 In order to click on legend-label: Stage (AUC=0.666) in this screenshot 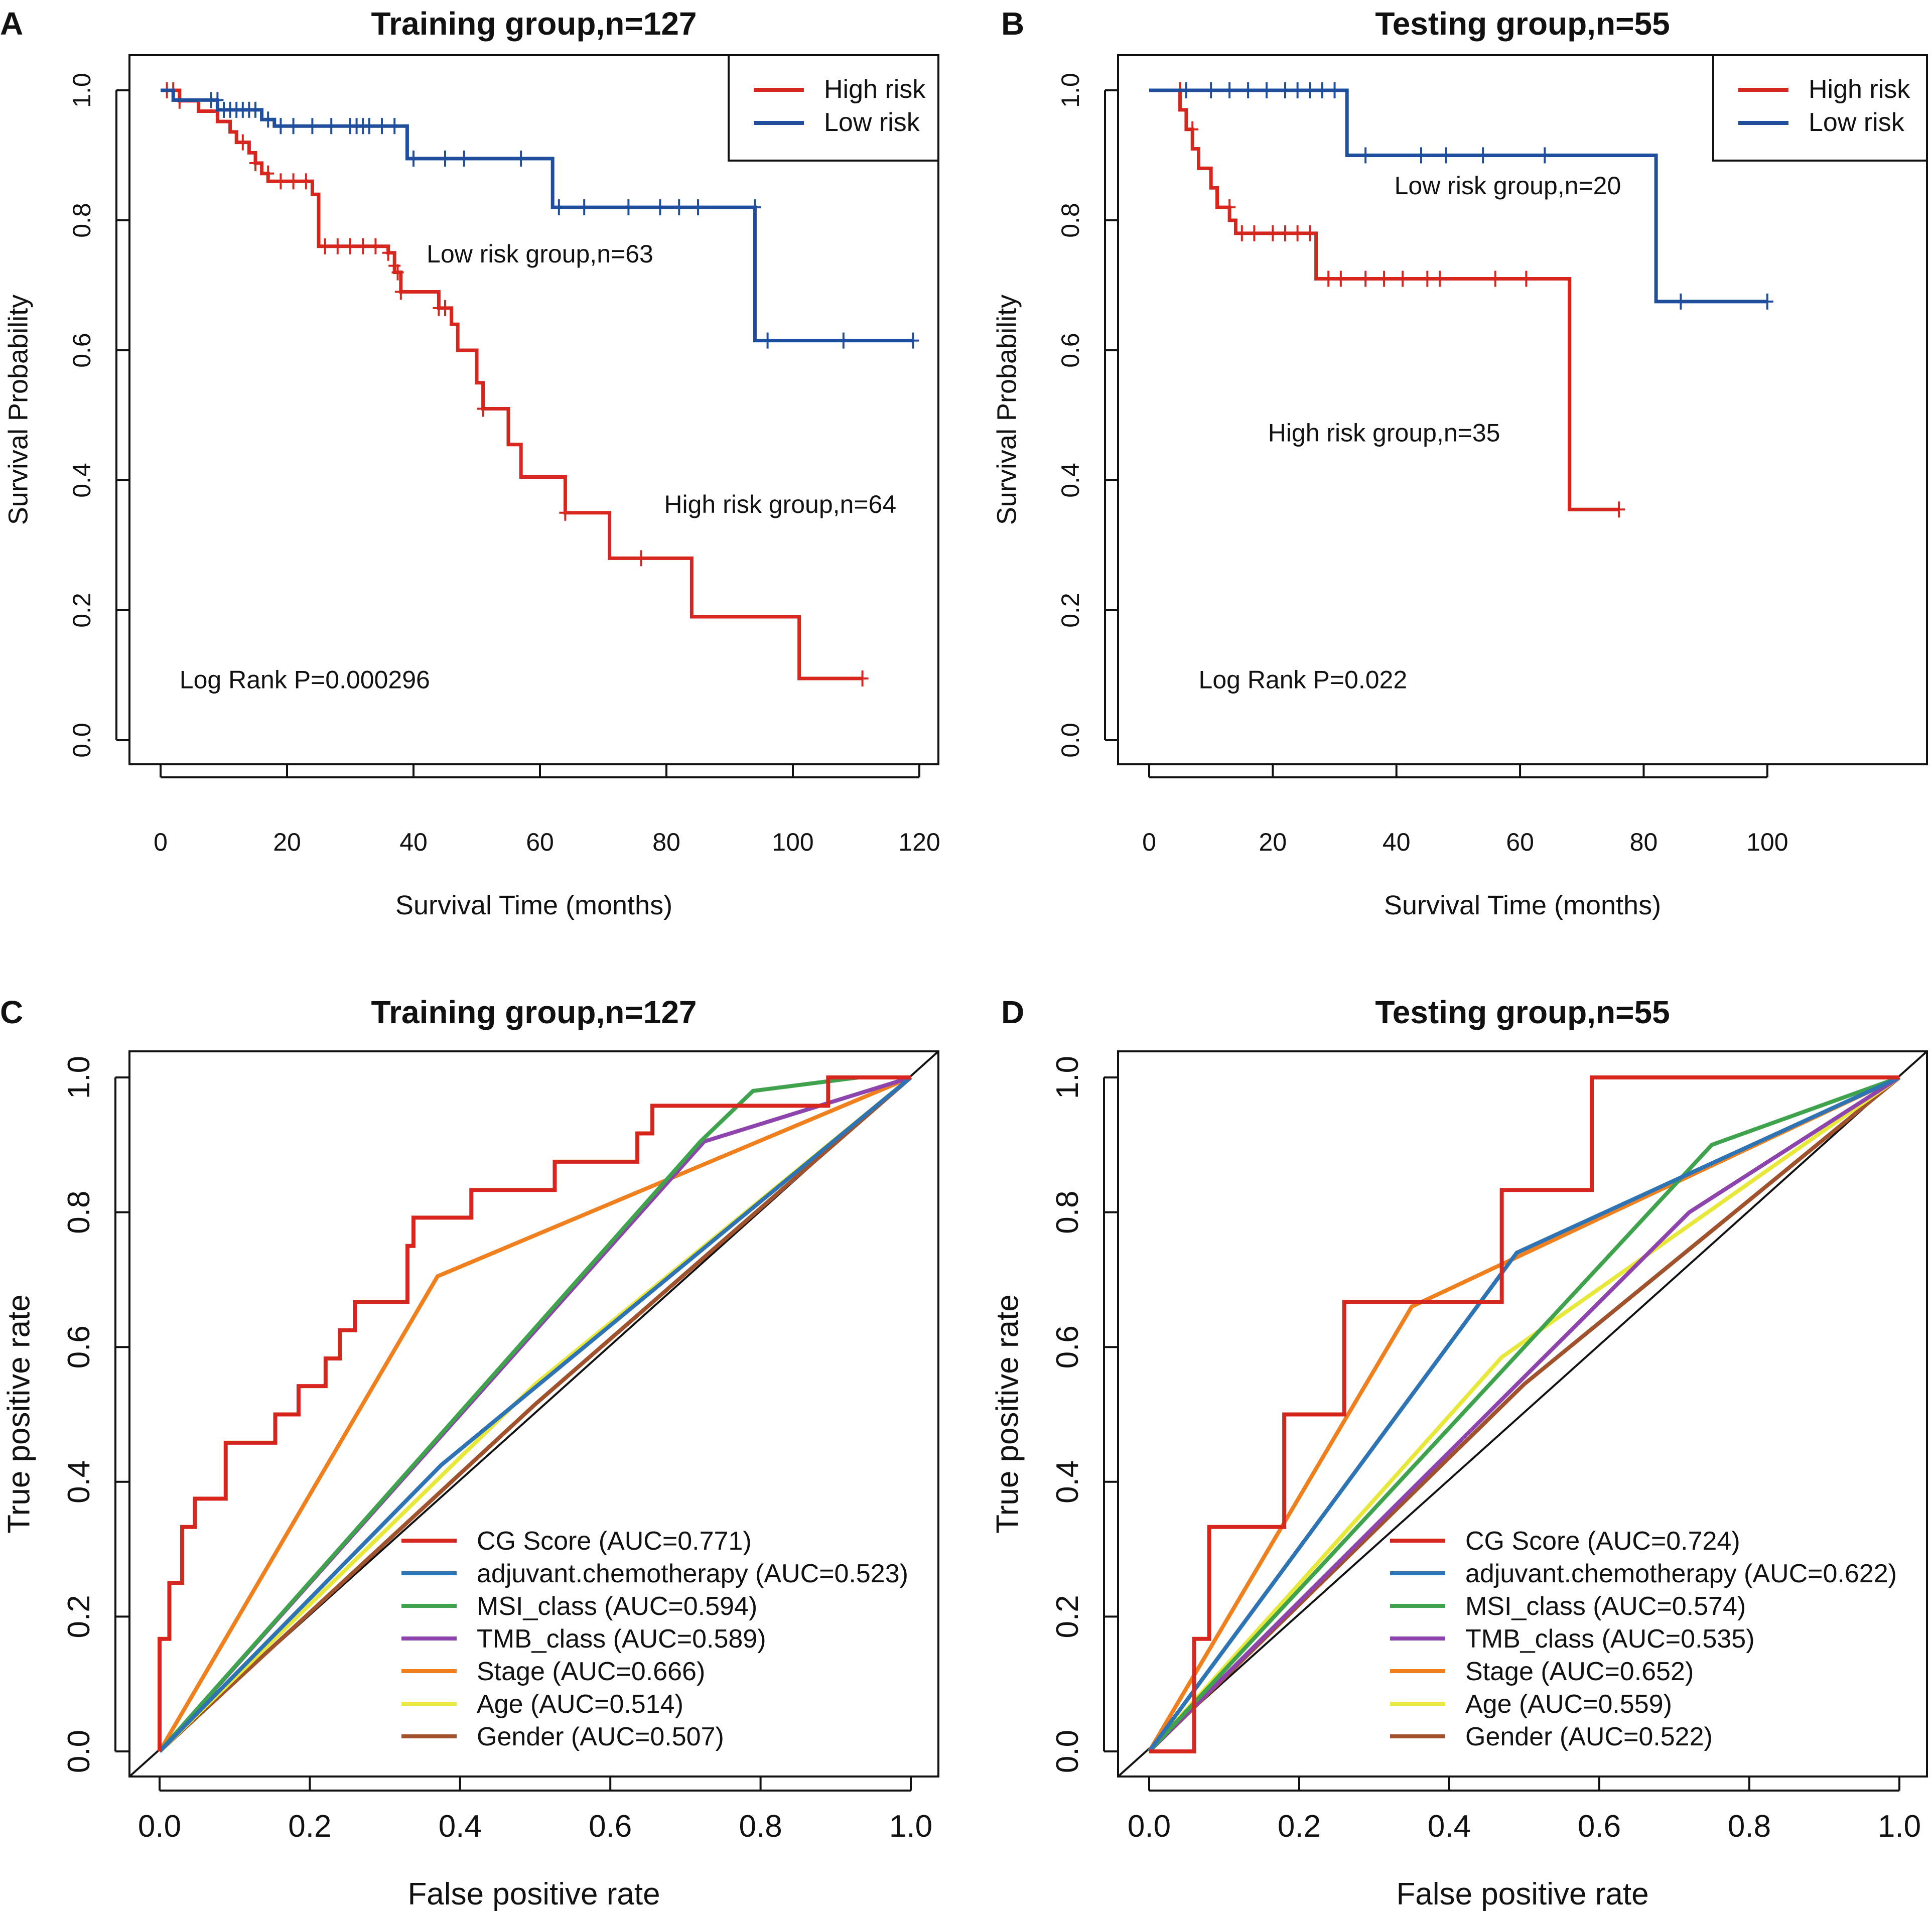, I will do `click(591, 1672)`.